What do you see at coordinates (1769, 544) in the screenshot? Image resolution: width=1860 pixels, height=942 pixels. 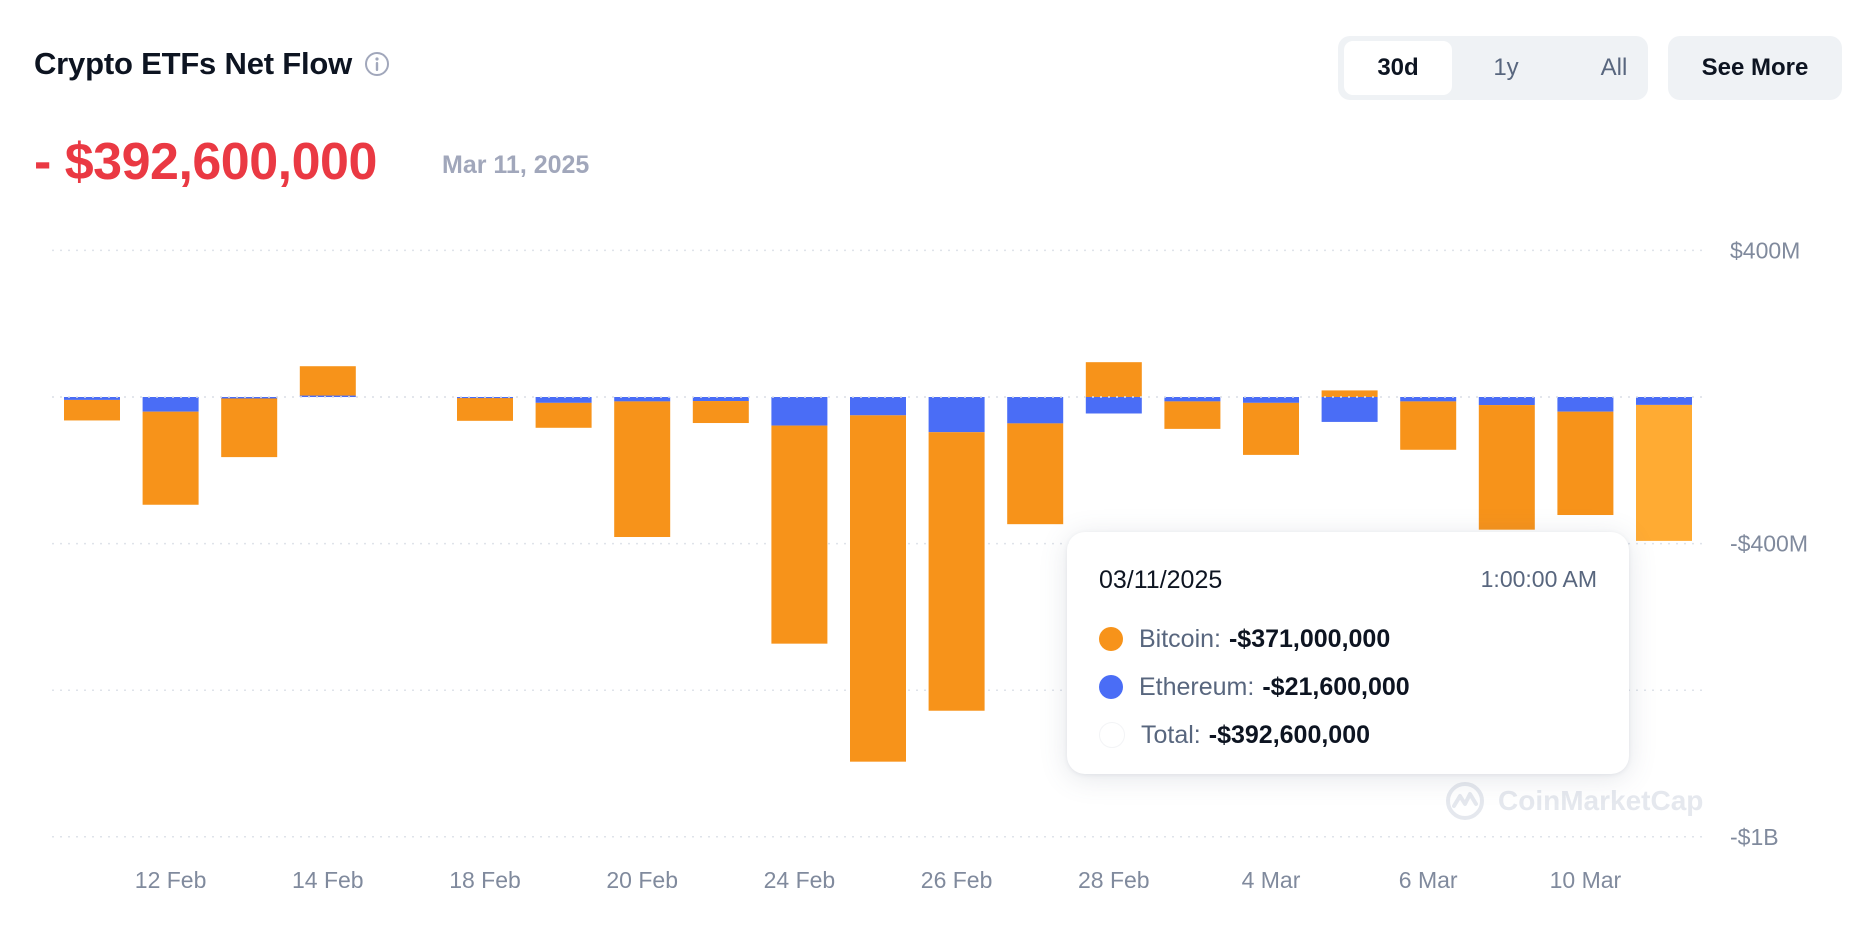 I see `y-tick-label: -$400M` at bounding box center [1769, 544].